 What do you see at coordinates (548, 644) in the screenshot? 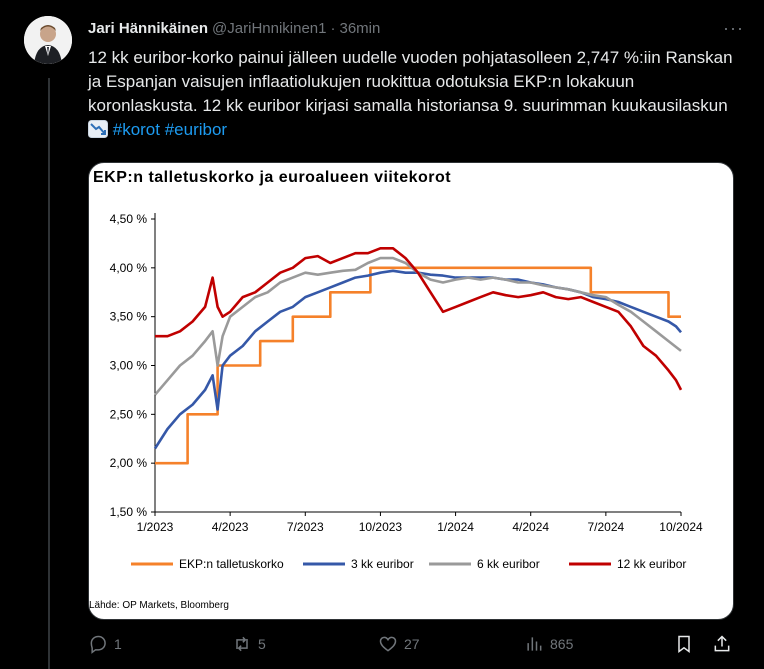
I see `views-button: 865` at bounding box center [548, 644].